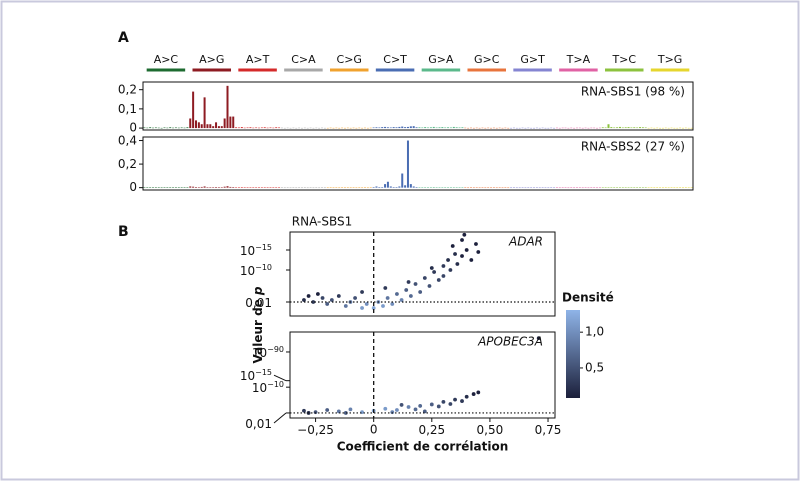 The image size is (800, 481). I want to click on mutation-type-label: G>A, so click(441, 59).